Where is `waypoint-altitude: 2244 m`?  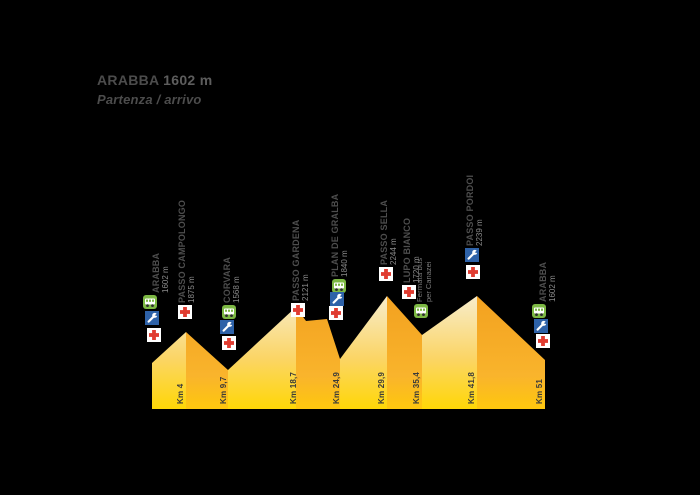 waypoint-altitude: 2244 m is located at coordinates (393, 251).